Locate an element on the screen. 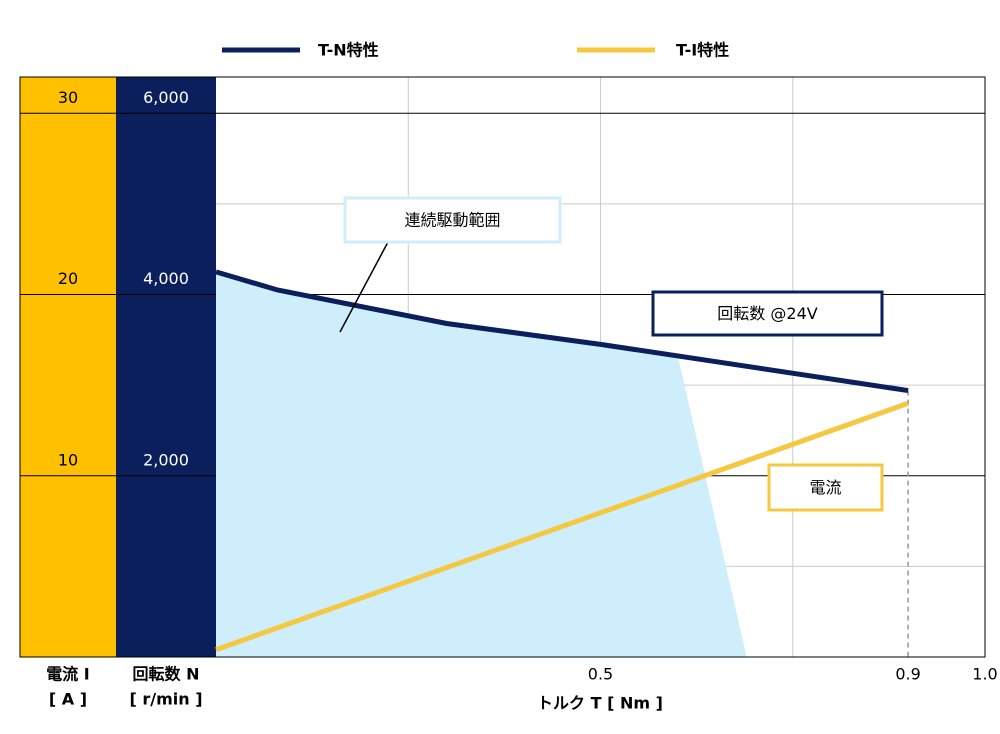 This screenshot has height=734, width=1000. y-label: [ r/min ] is located at coordinates (165, 699).